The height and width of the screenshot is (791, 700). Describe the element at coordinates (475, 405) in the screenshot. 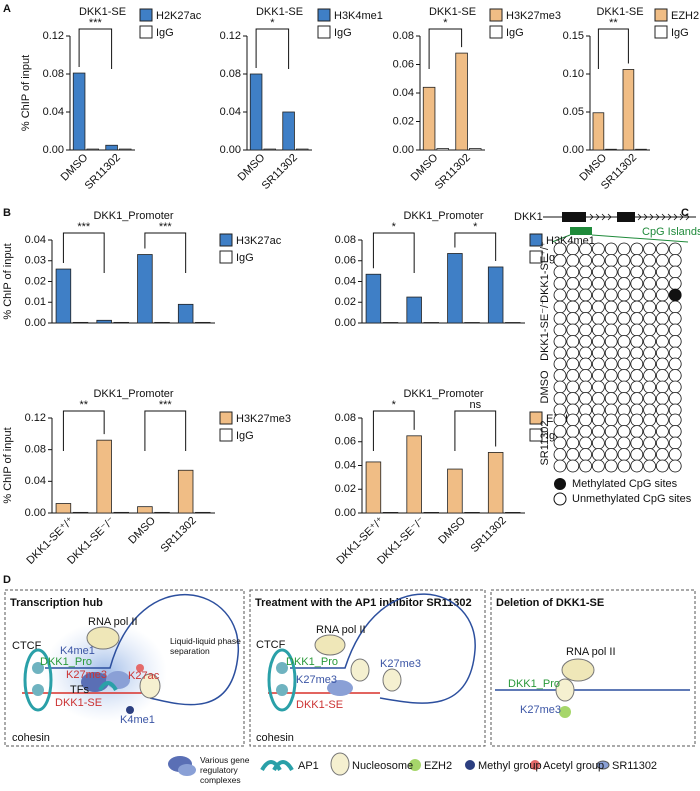

I see `significance-label: ns` at that location.